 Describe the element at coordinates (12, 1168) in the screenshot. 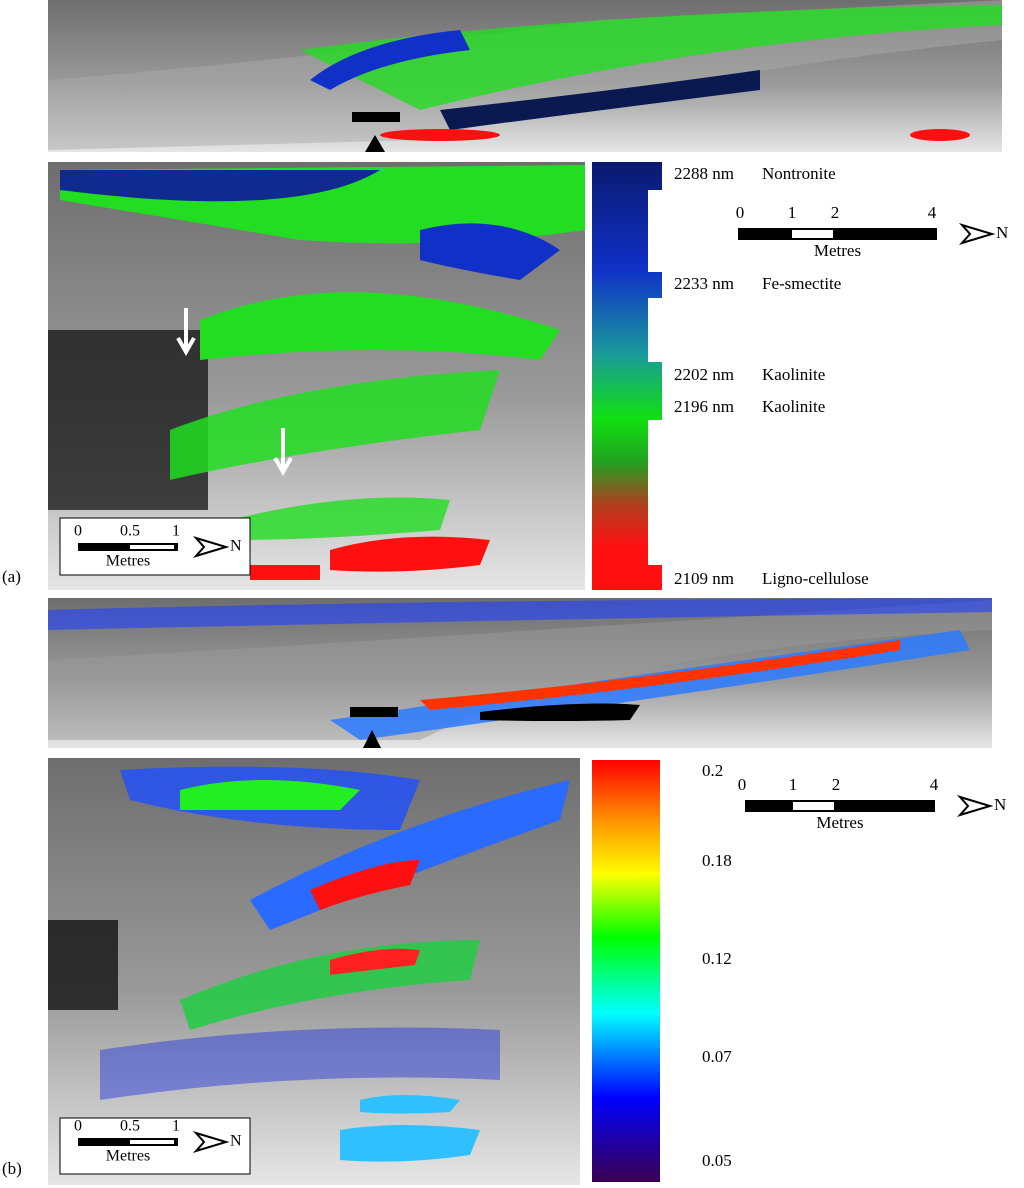

I see `panel-label: (b)` at that location.